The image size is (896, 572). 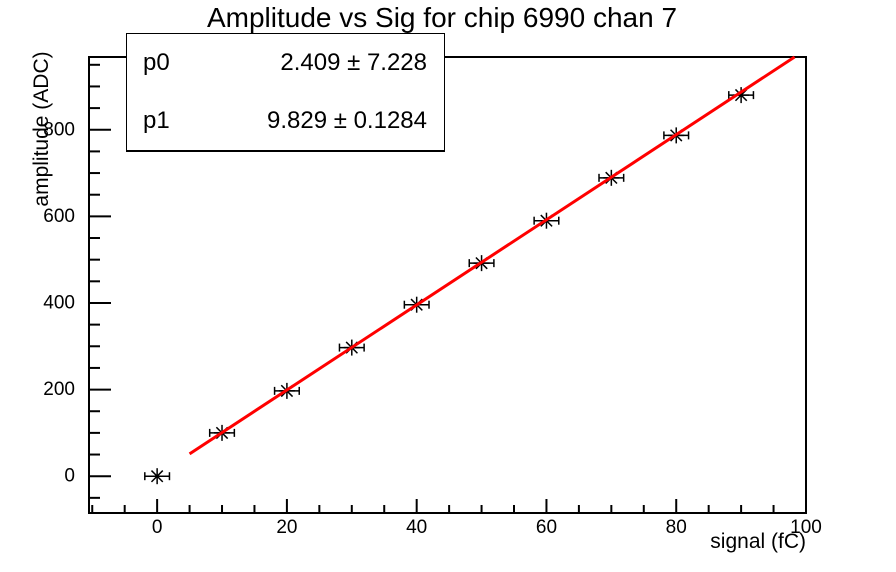 I want to click on x-axis-title: signal (fC), so click(x=758, y=541).